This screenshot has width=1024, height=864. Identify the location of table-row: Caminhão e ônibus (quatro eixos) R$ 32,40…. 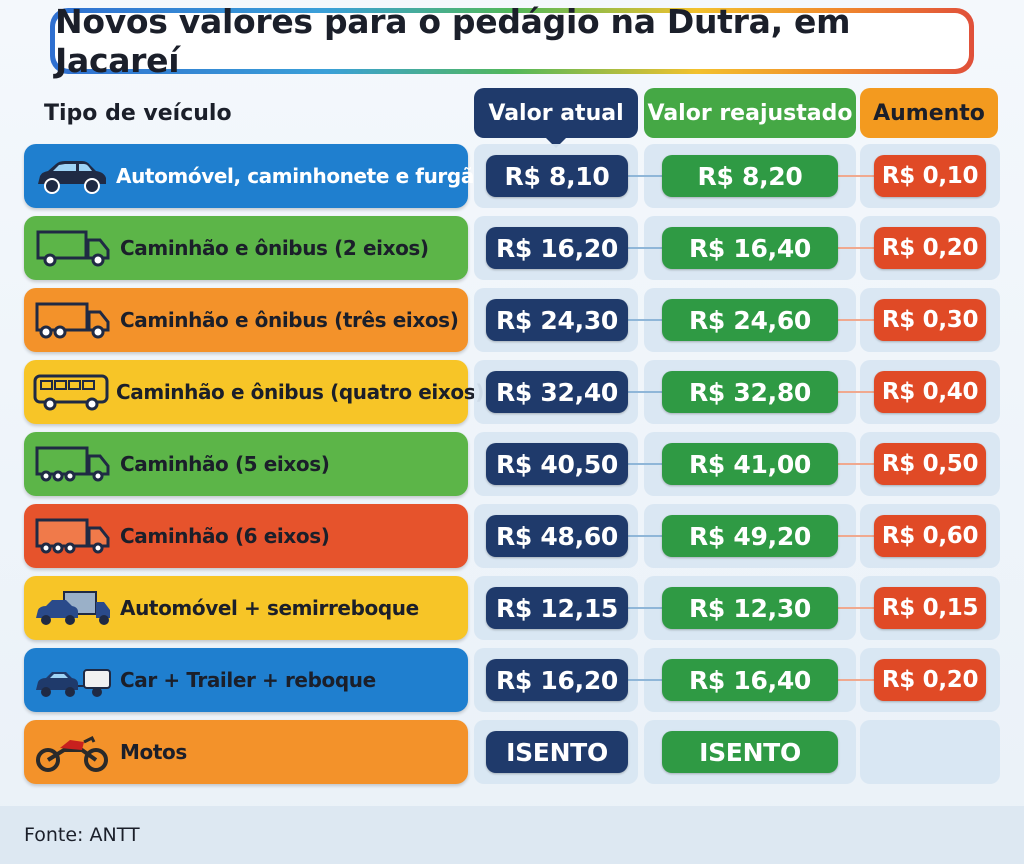
(512, 392).